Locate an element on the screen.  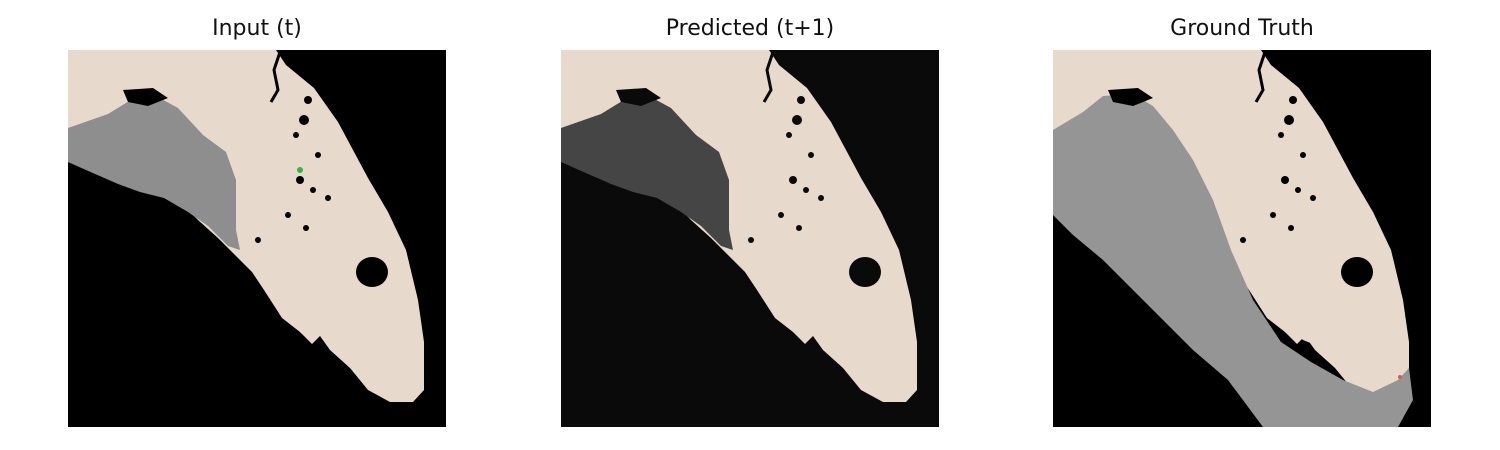
land-strip is located at coordinates (1343, 347).